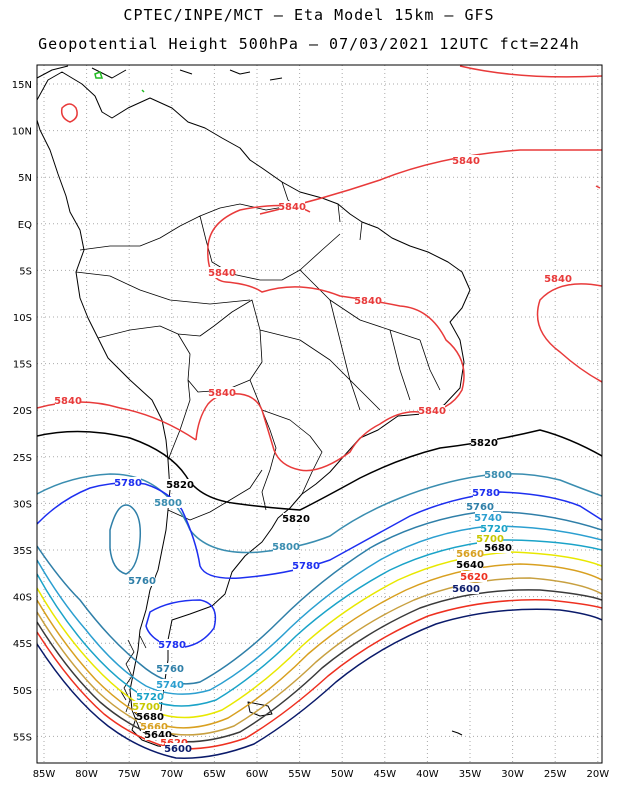 The image size is (618, 800). What do you see at coordinates (22, 551) in the screenshot?
I see `lat-tick-label: 35S` at bounding box center [22, 551].